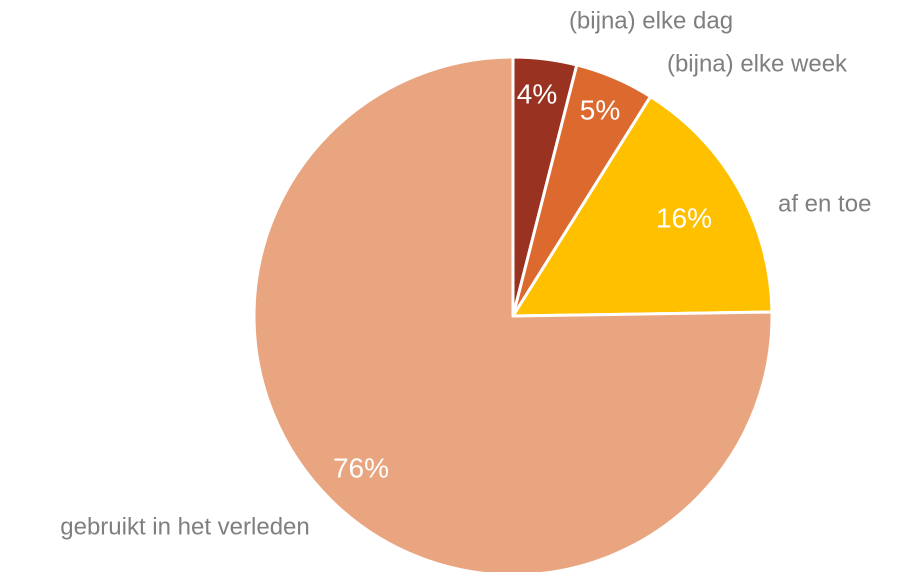 This screenshot has height=572, width=897. Describe the element at coordinates (824, 203) in the screenshot. I see `category-label: af en toe` at that location.